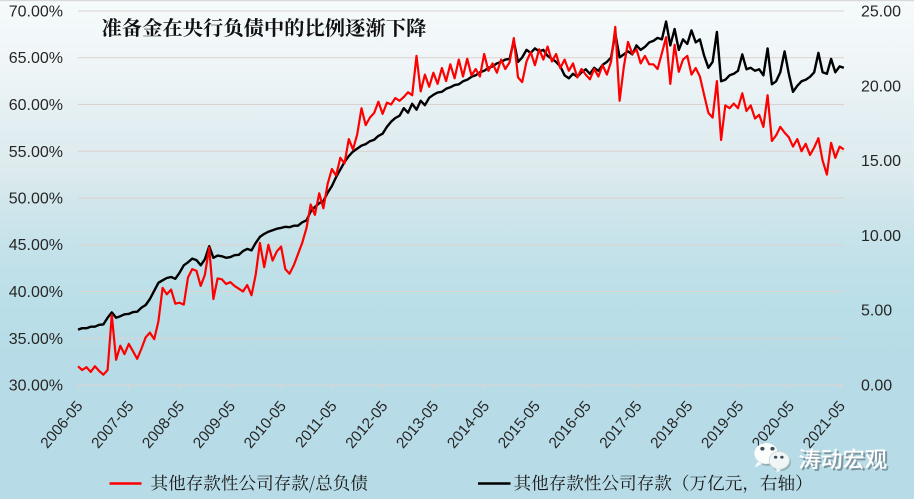  What do you see at coordinates (36, 152) in the screenshot?
I see `svg-text: 55.00%` at bounding box center [36, 152].